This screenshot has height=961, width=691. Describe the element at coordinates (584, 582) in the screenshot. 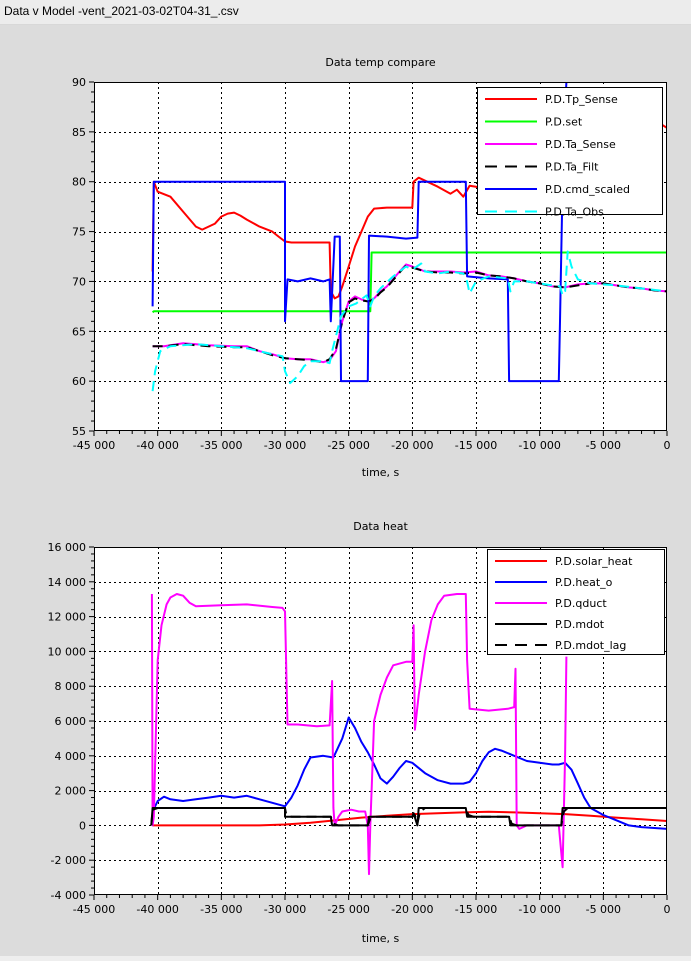

I see `legend-label: P.D.heat_o` at that location.